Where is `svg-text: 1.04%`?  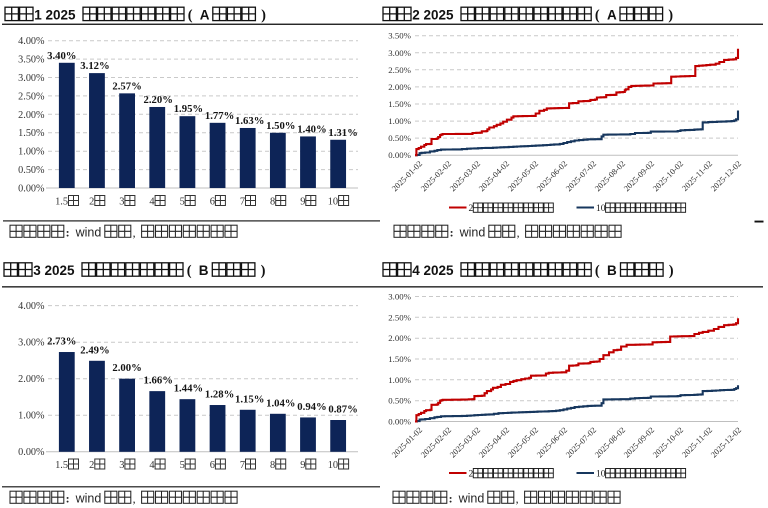 svg-text: 1.04% is located at coordinates (280, 403).